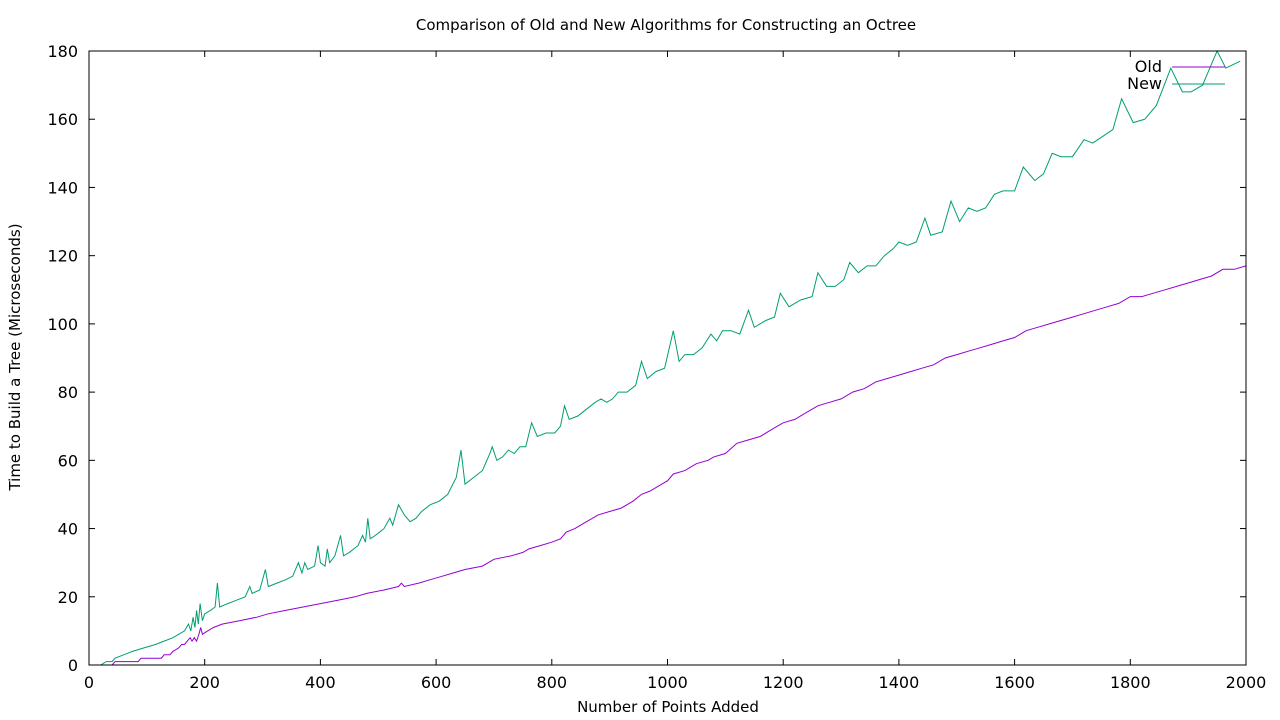 This screenshot has width=1280, height=720. Describe the element at coordinates (68, 460) in the screenshot. I see `y-tick-label: 60` at that location.